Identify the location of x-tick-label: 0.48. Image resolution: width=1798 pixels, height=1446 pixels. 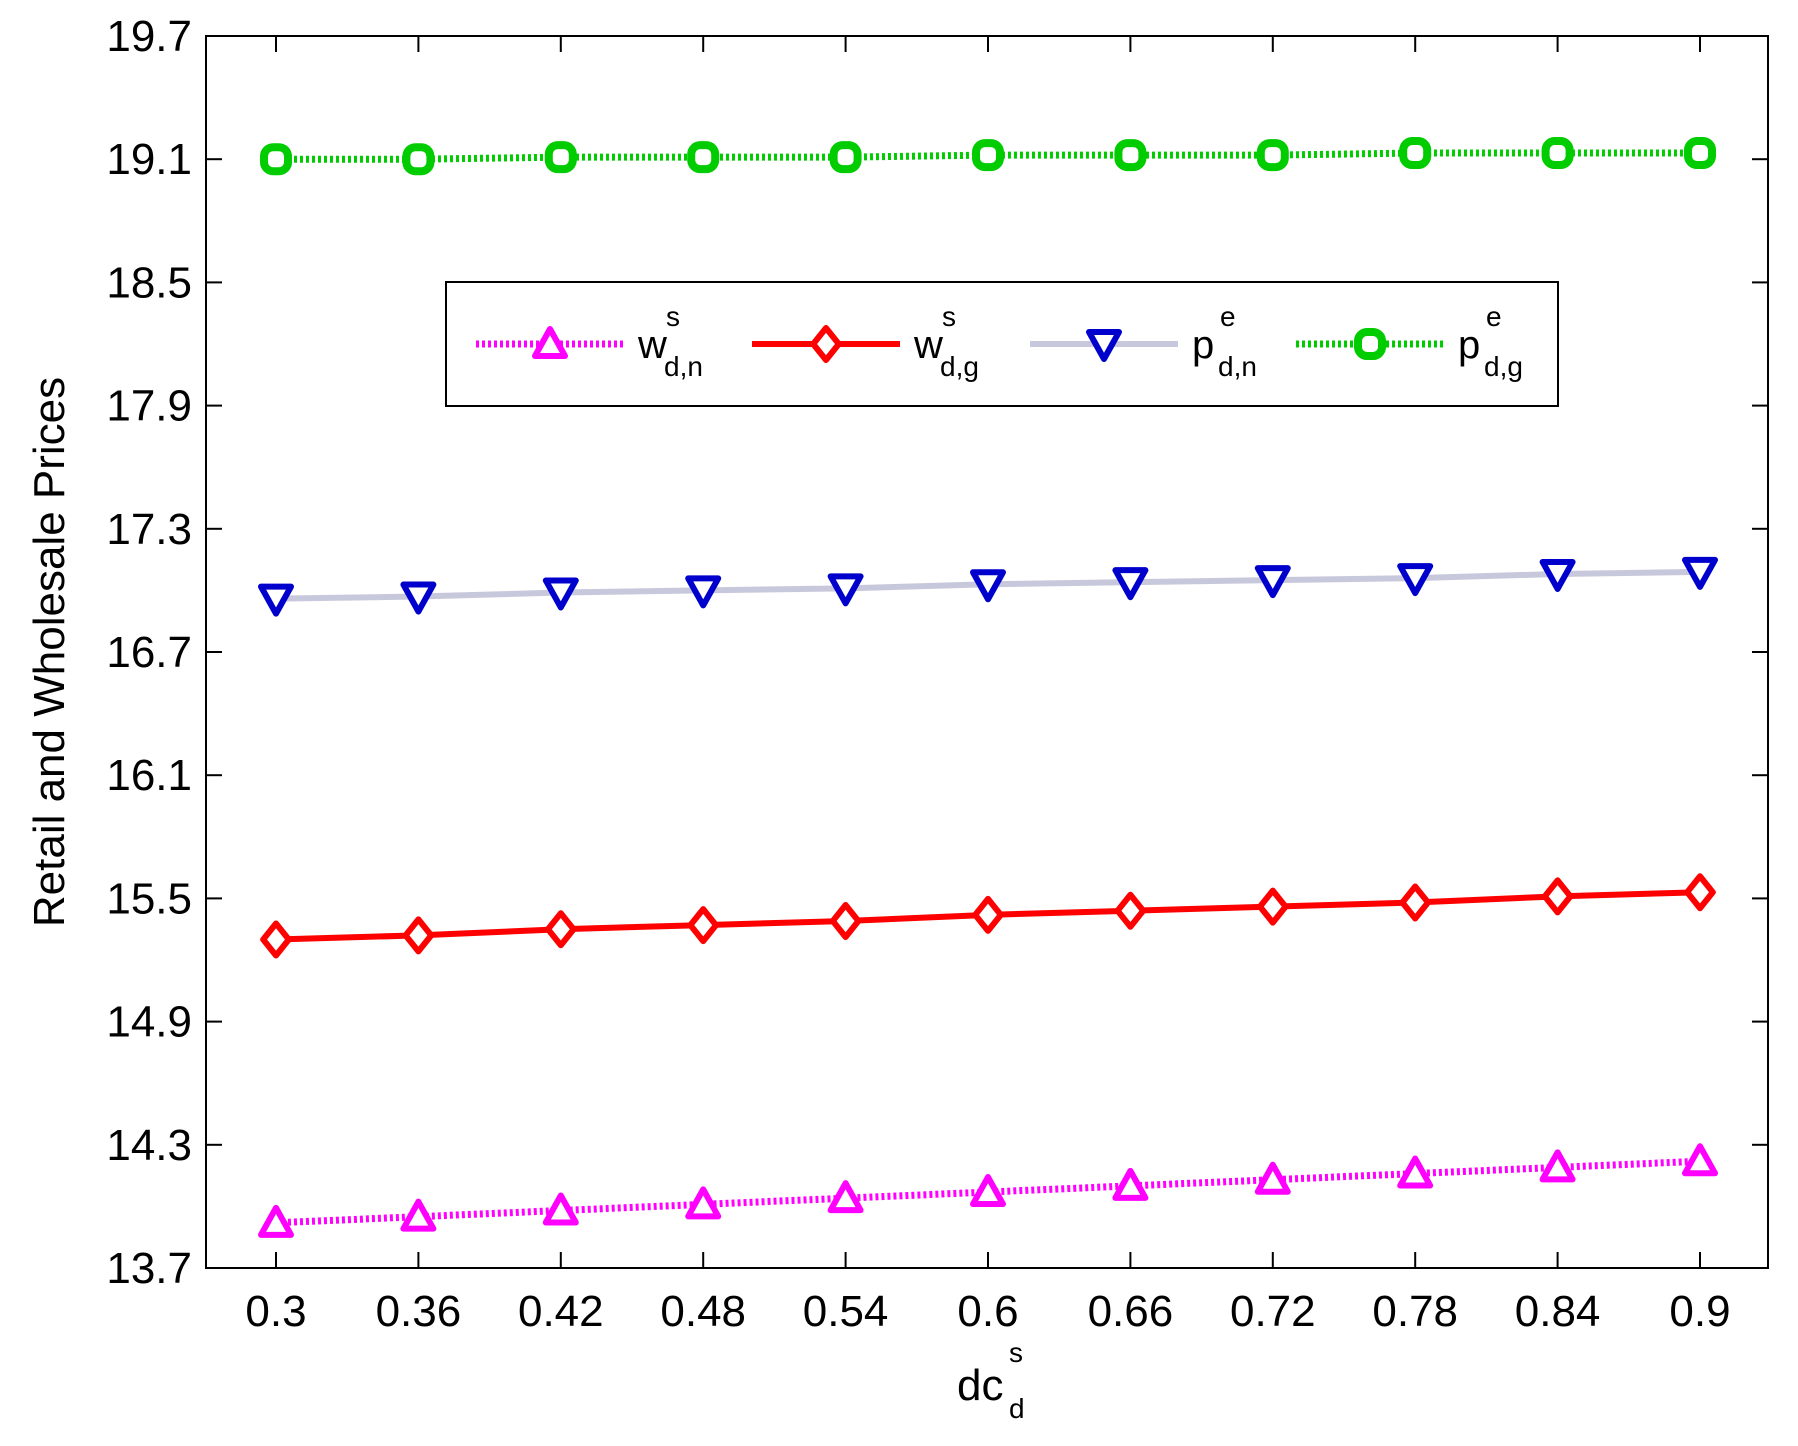
(703, 1311).